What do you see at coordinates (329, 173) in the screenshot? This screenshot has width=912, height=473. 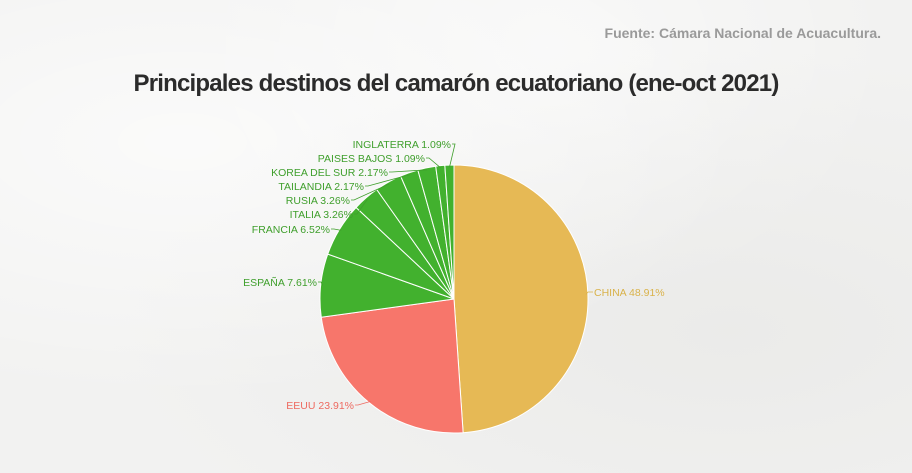 I see `pie-label-korea-del-sur: KOREA DEL SUR 2.17%` at bounding box center [329, 173].